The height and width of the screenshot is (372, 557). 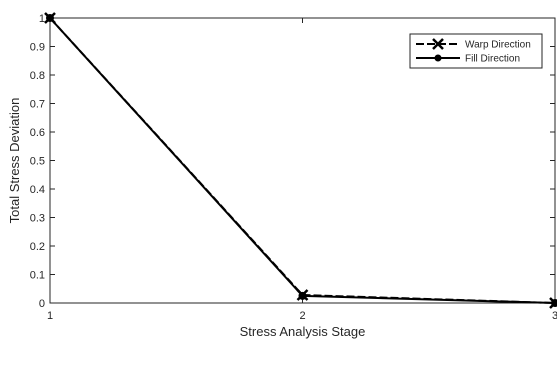 I want to click on y-tick-label: 0.6, so click(x=37, y=133).